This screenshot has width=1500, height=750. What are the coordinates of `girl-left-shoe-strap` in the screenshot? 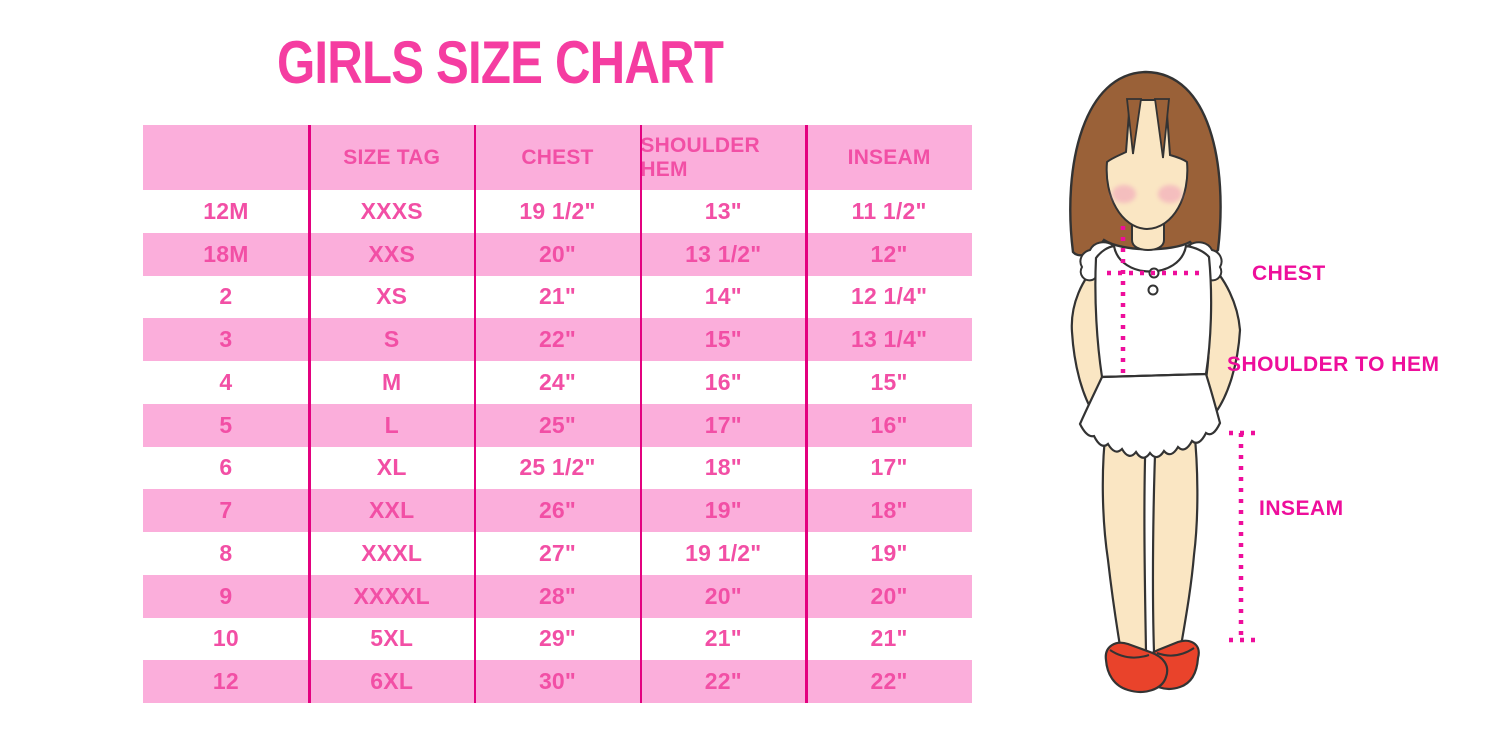 It's located at (1129, 654).